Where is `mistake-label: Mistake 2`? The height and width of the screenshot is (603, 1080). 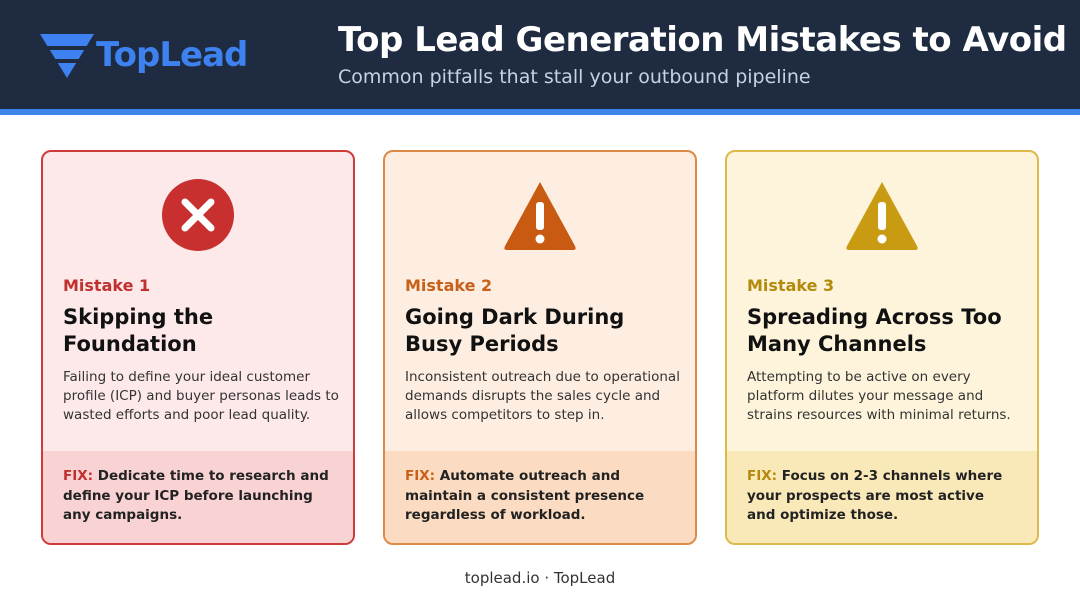 mistake-label: Mistake 2 is located at coordinates (449, 285).